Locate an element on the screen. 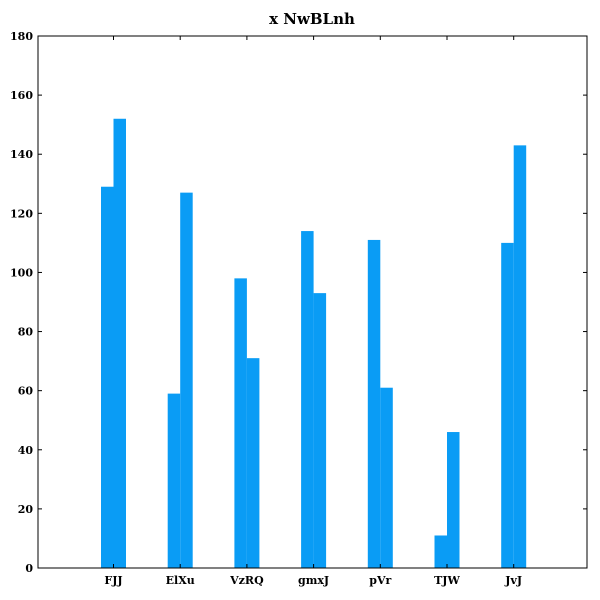  y-tick-label: 60 is located at coordinates (26, 391).